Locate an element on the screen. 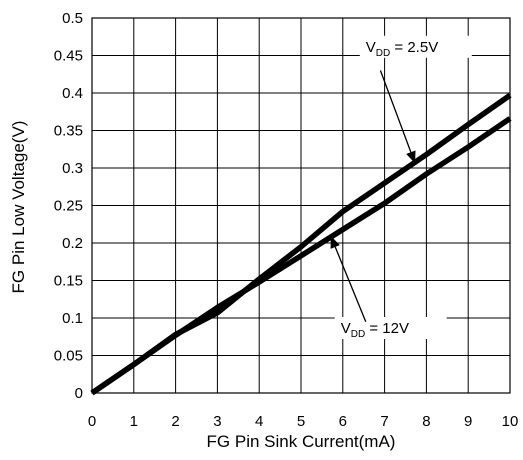 This screenshot has width=523, height=460. annotation-label: VDD = 2.5V is located at coordinates (402, 49).